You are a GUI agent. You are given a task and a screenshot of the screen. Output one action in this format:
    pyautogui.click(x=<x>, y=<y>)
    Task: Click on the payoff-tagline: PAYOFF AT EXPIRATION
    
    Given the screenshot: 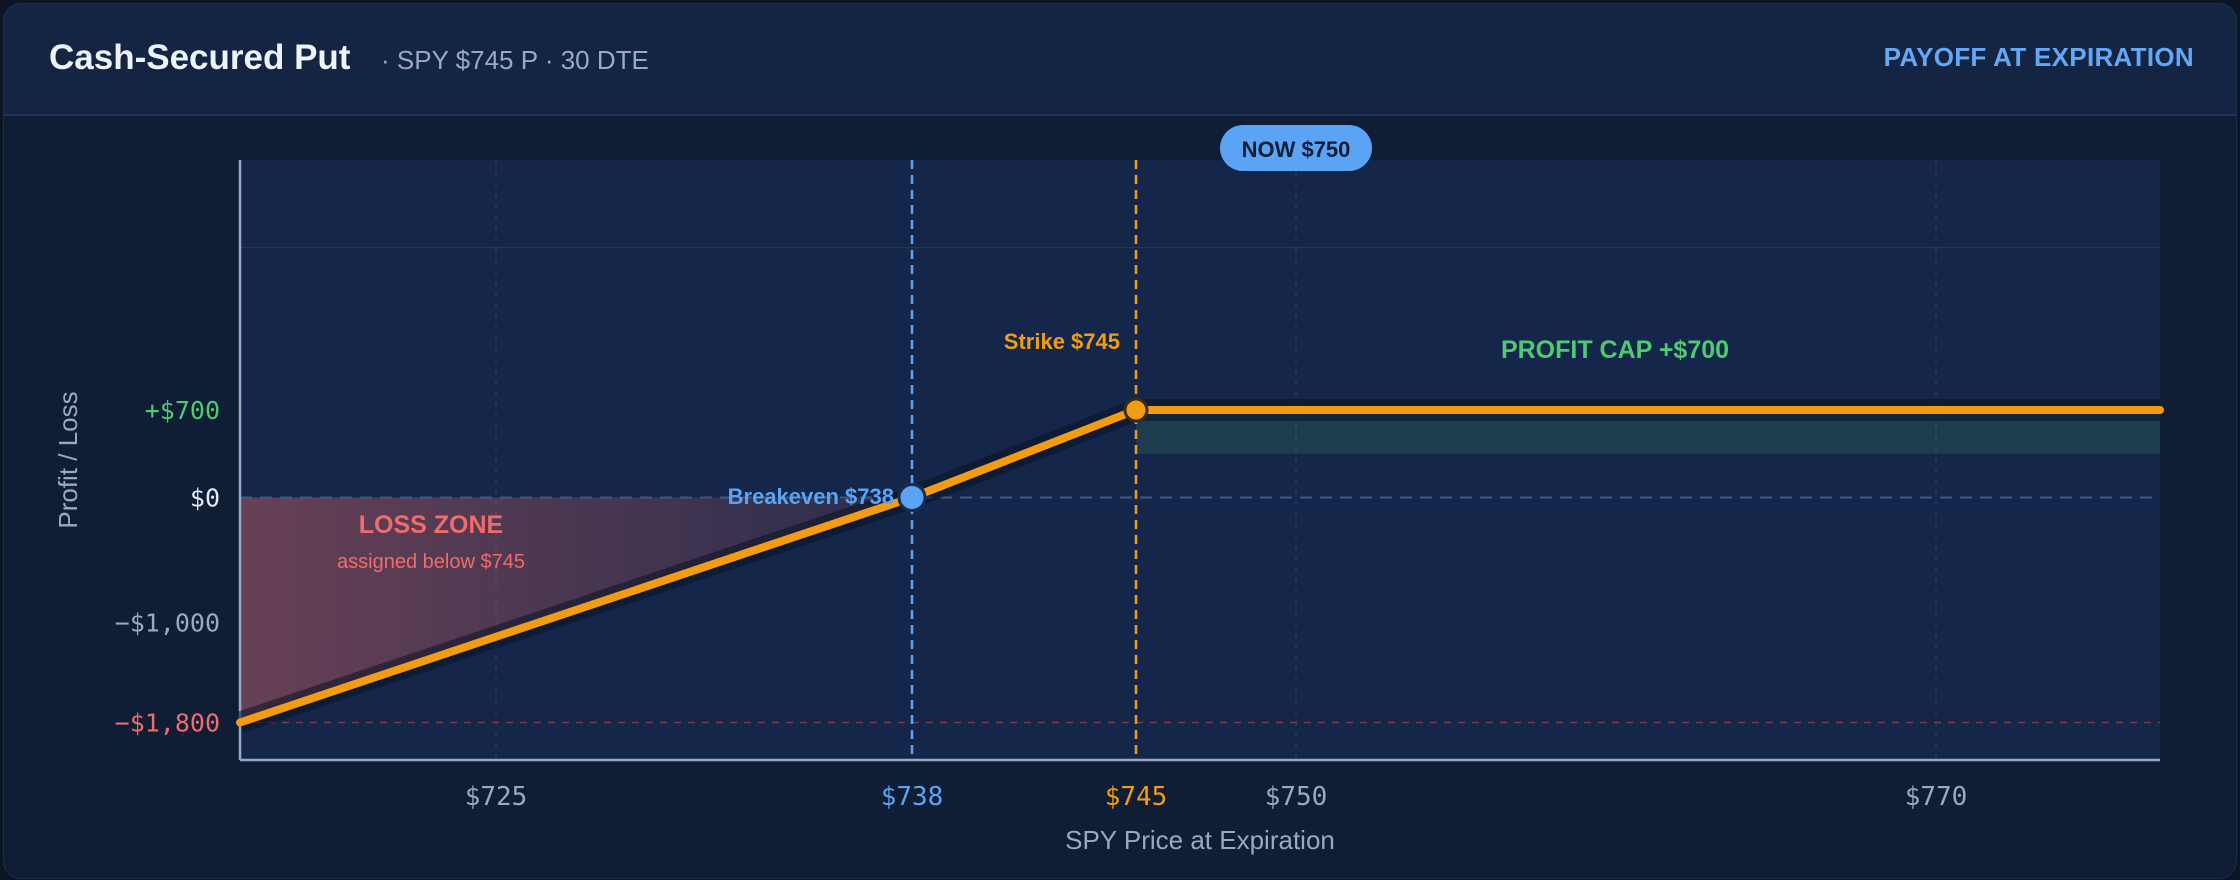 What is the action you would take?
    pyautogui.click(x=2038, y=57)
    